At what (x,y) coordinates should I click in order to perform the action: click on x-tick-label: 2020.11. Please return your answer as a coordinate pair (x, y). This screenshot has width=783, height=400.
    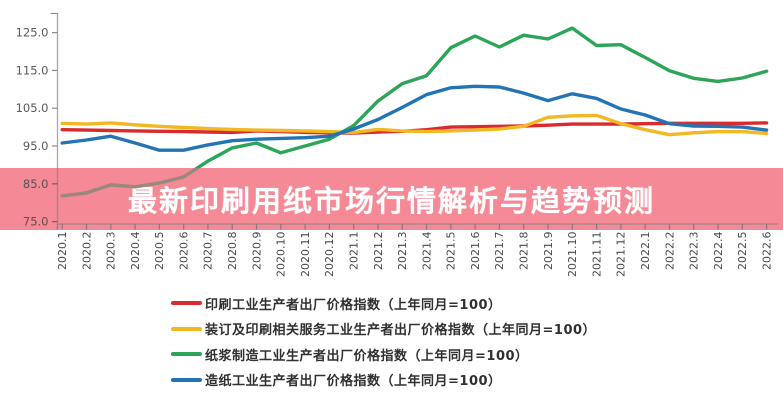
    Looking at the image, I should click on (305, 255).